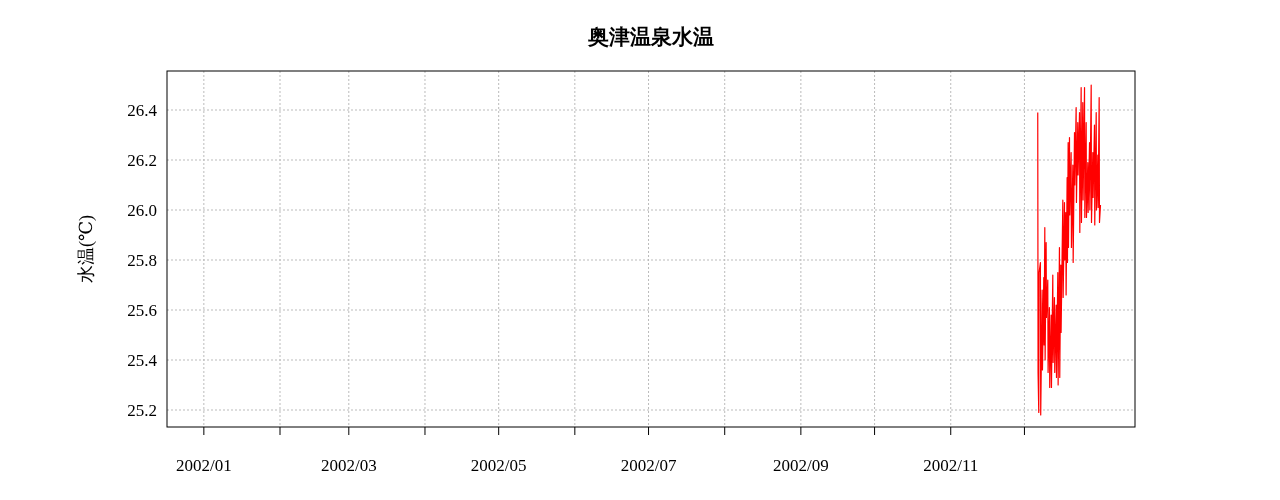 The width and height of the screenshot is (1280, 500). What do you see at coordinates (348, 465) in the screenshot?
I see `x-tick-label: 2002/03` at bounding box center [348, 465].